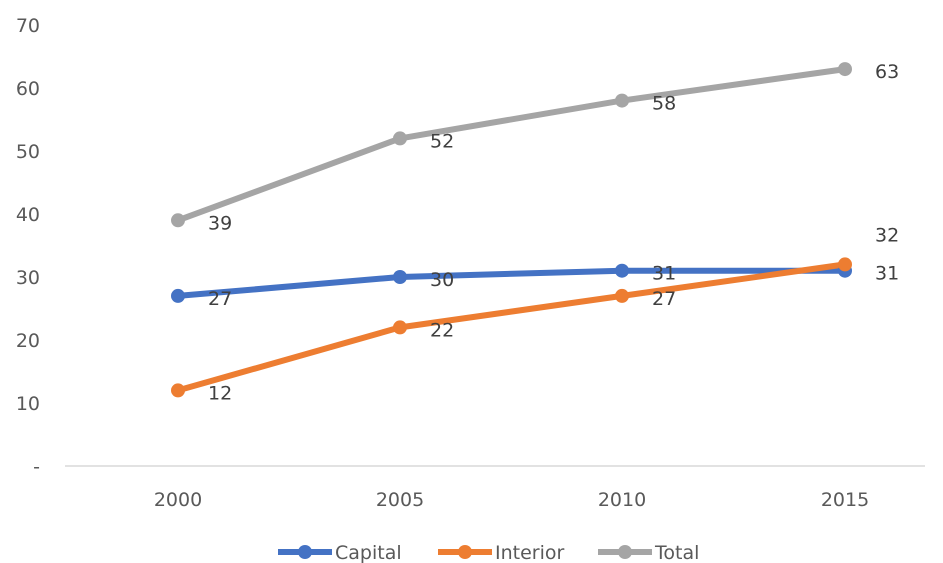 This screenshot has height=563, width=943. I want to click on y-tick-label: 50, so click(28, 152).